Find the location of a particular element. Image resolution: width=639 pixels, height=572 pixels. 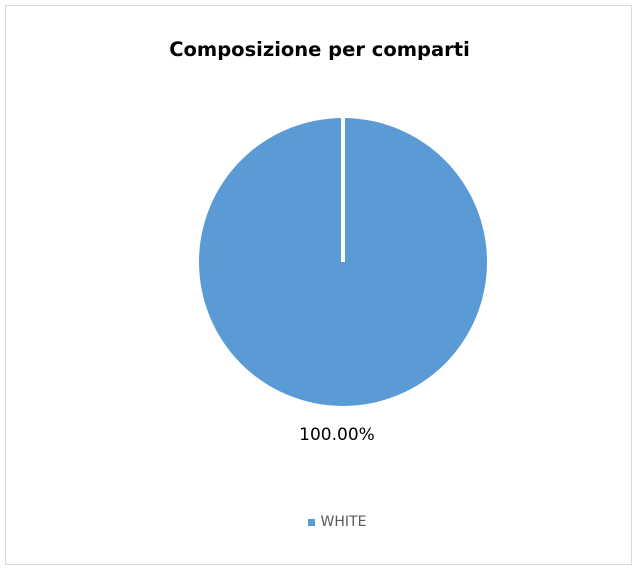

chart-title: Composizione per comparti is located at coordinates (319, 49).